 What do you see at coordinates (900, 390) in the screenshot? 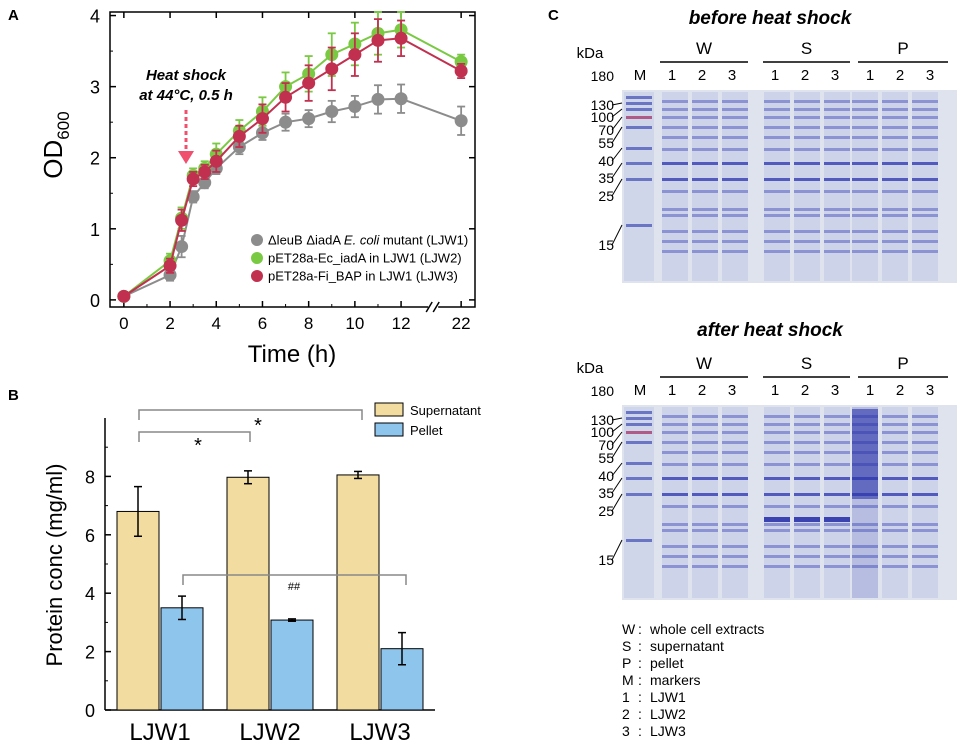
I see `lane-number: 2` at bounding box center [900, 390].